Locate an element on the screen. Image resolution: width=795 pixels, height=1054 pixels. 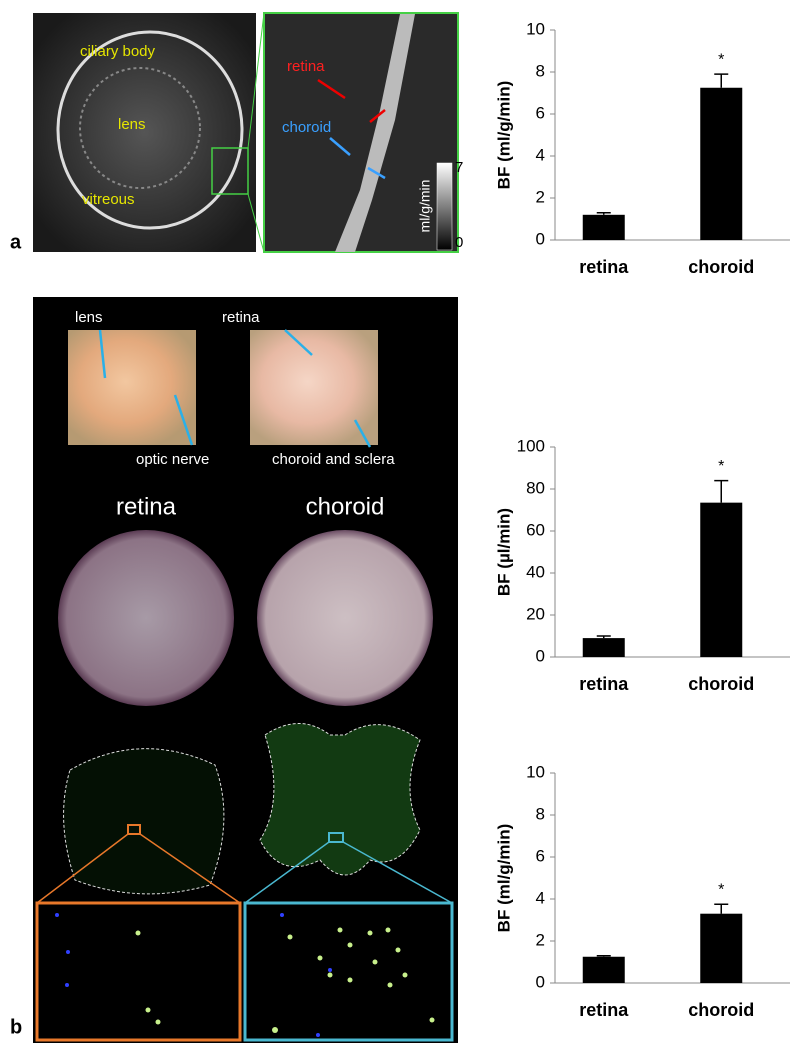
panel-label: a is located at coordinates (16, 242).